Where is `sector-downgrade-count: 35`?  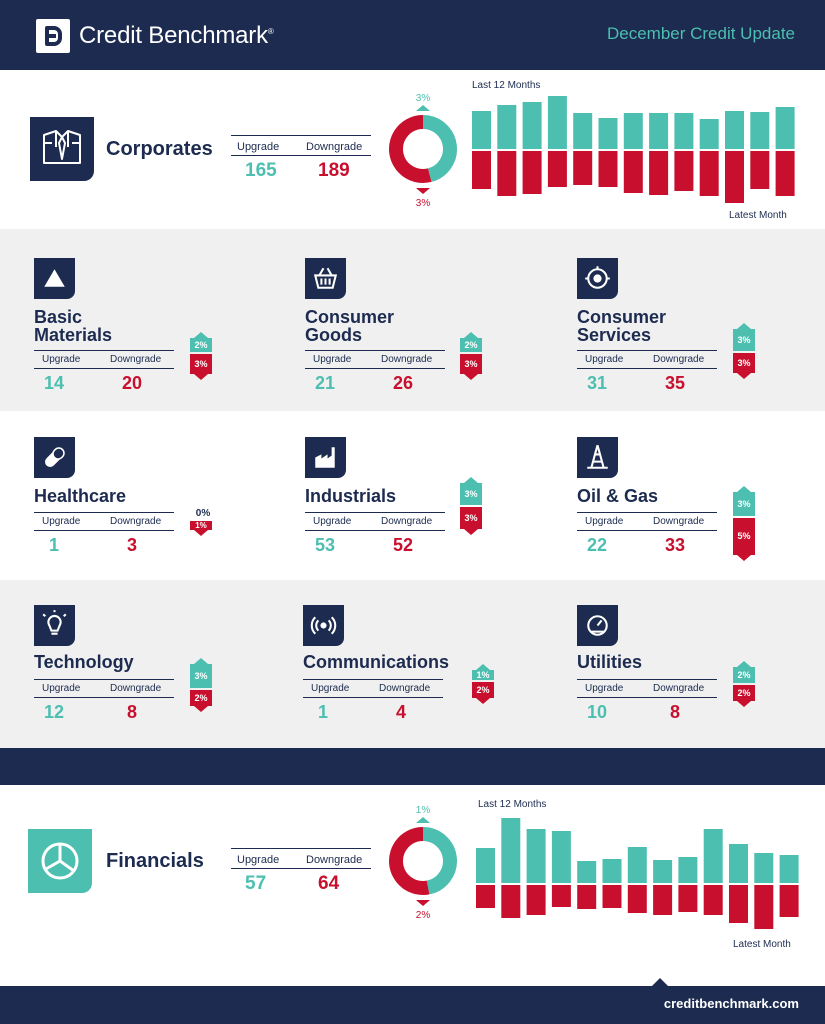
sector-downgrade-count: 35 is located at coordinates (675, 383).